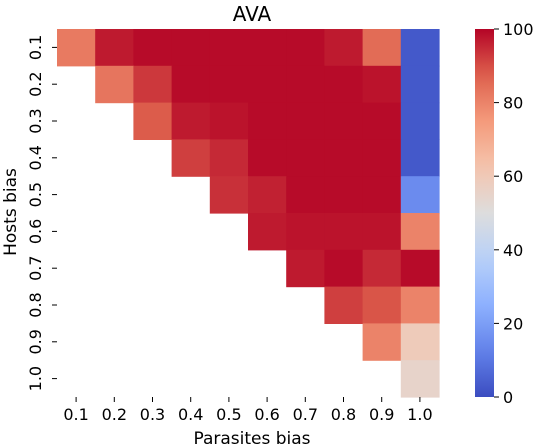  Describe the element at coordinates (11, 212) in the screenshot. I see `y-axis-label: Hosts bias` at that location.